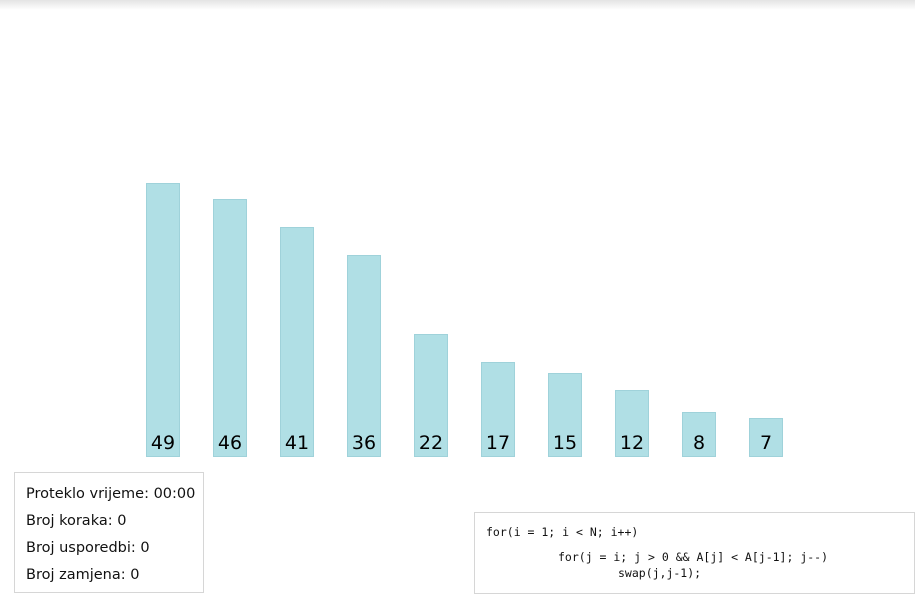 Image resolution: width=915 pixels, height=596 pixels. I want to click on bar-value-label: 36, so click(364, 443).